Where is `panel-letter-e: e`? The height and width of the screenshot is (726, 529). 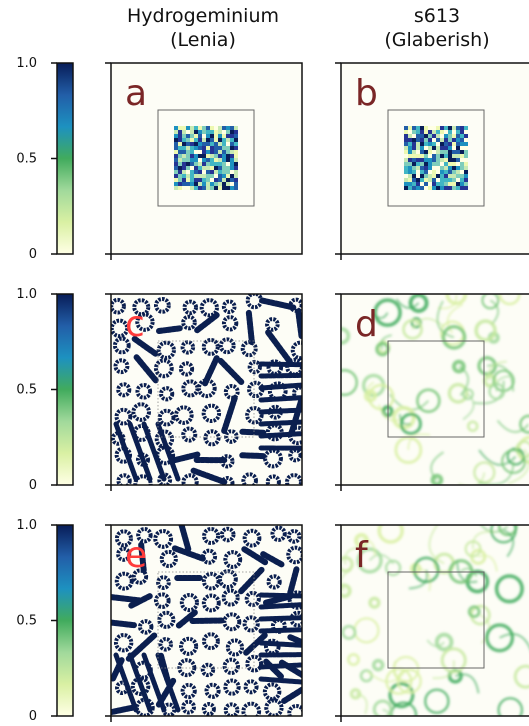 panel-letter-e: e is located at coordinates (136, 555).